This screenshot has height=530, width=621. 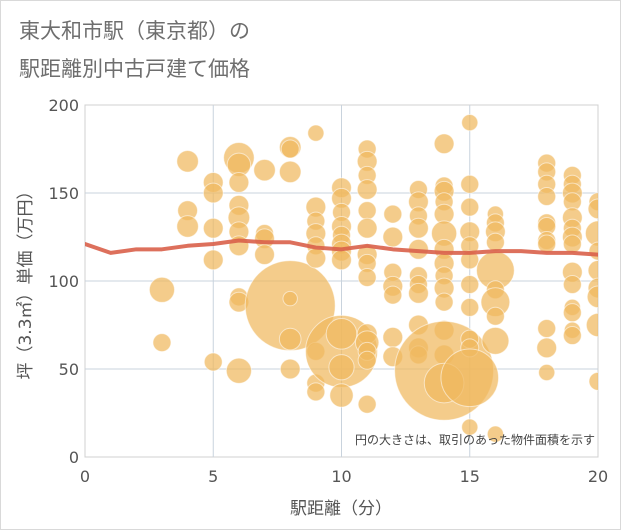 I want to click on x-tick-label: 20, so click(x=598, y=476).